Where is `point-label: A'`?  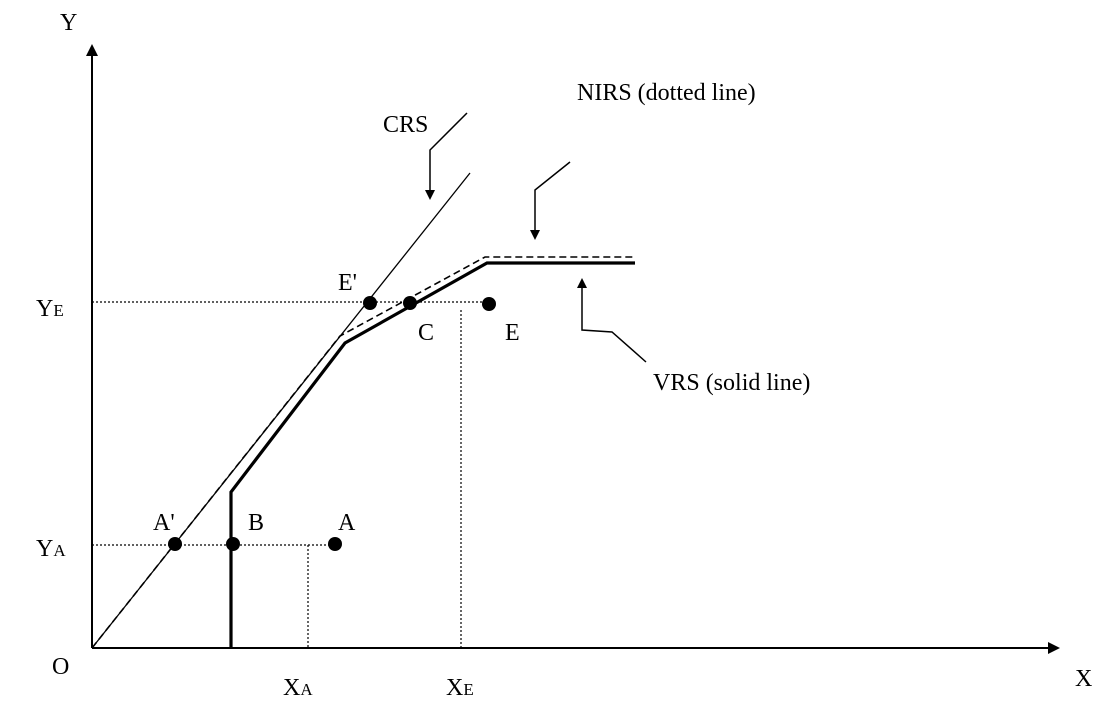
point-label: A' is located at coordinates (164, 523).